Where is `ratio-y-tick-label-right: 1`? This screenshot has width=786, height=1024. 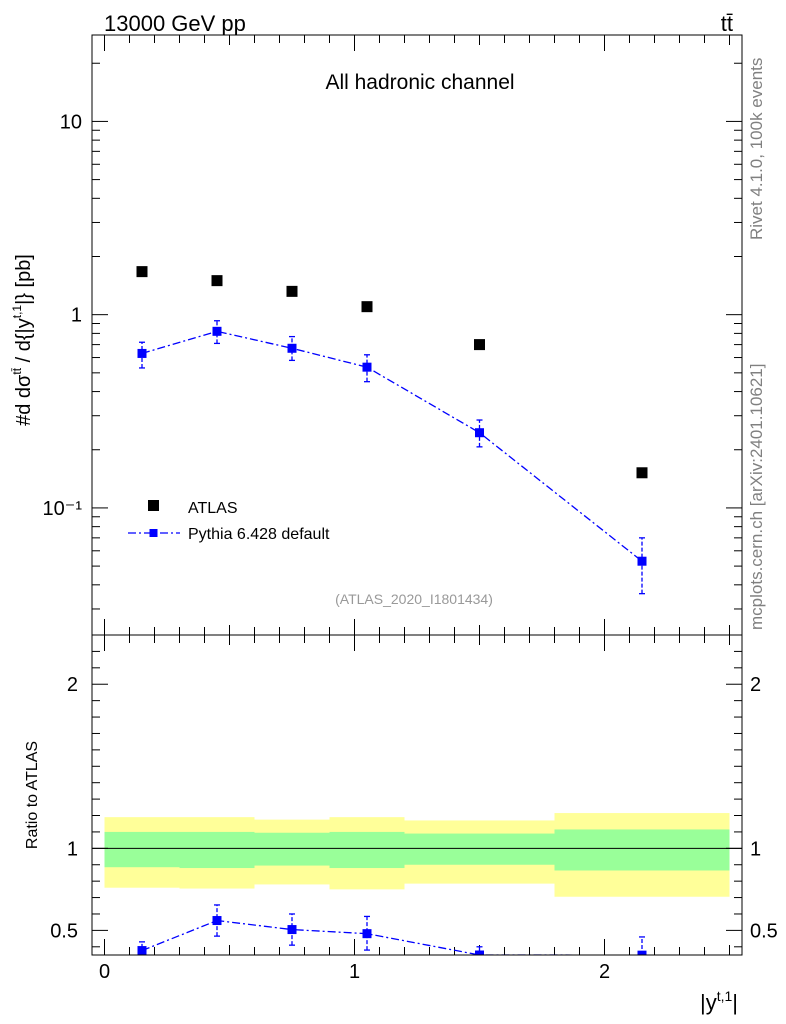 ratio-y-tick-label-right: 1 is located at coordinates (755, 849).